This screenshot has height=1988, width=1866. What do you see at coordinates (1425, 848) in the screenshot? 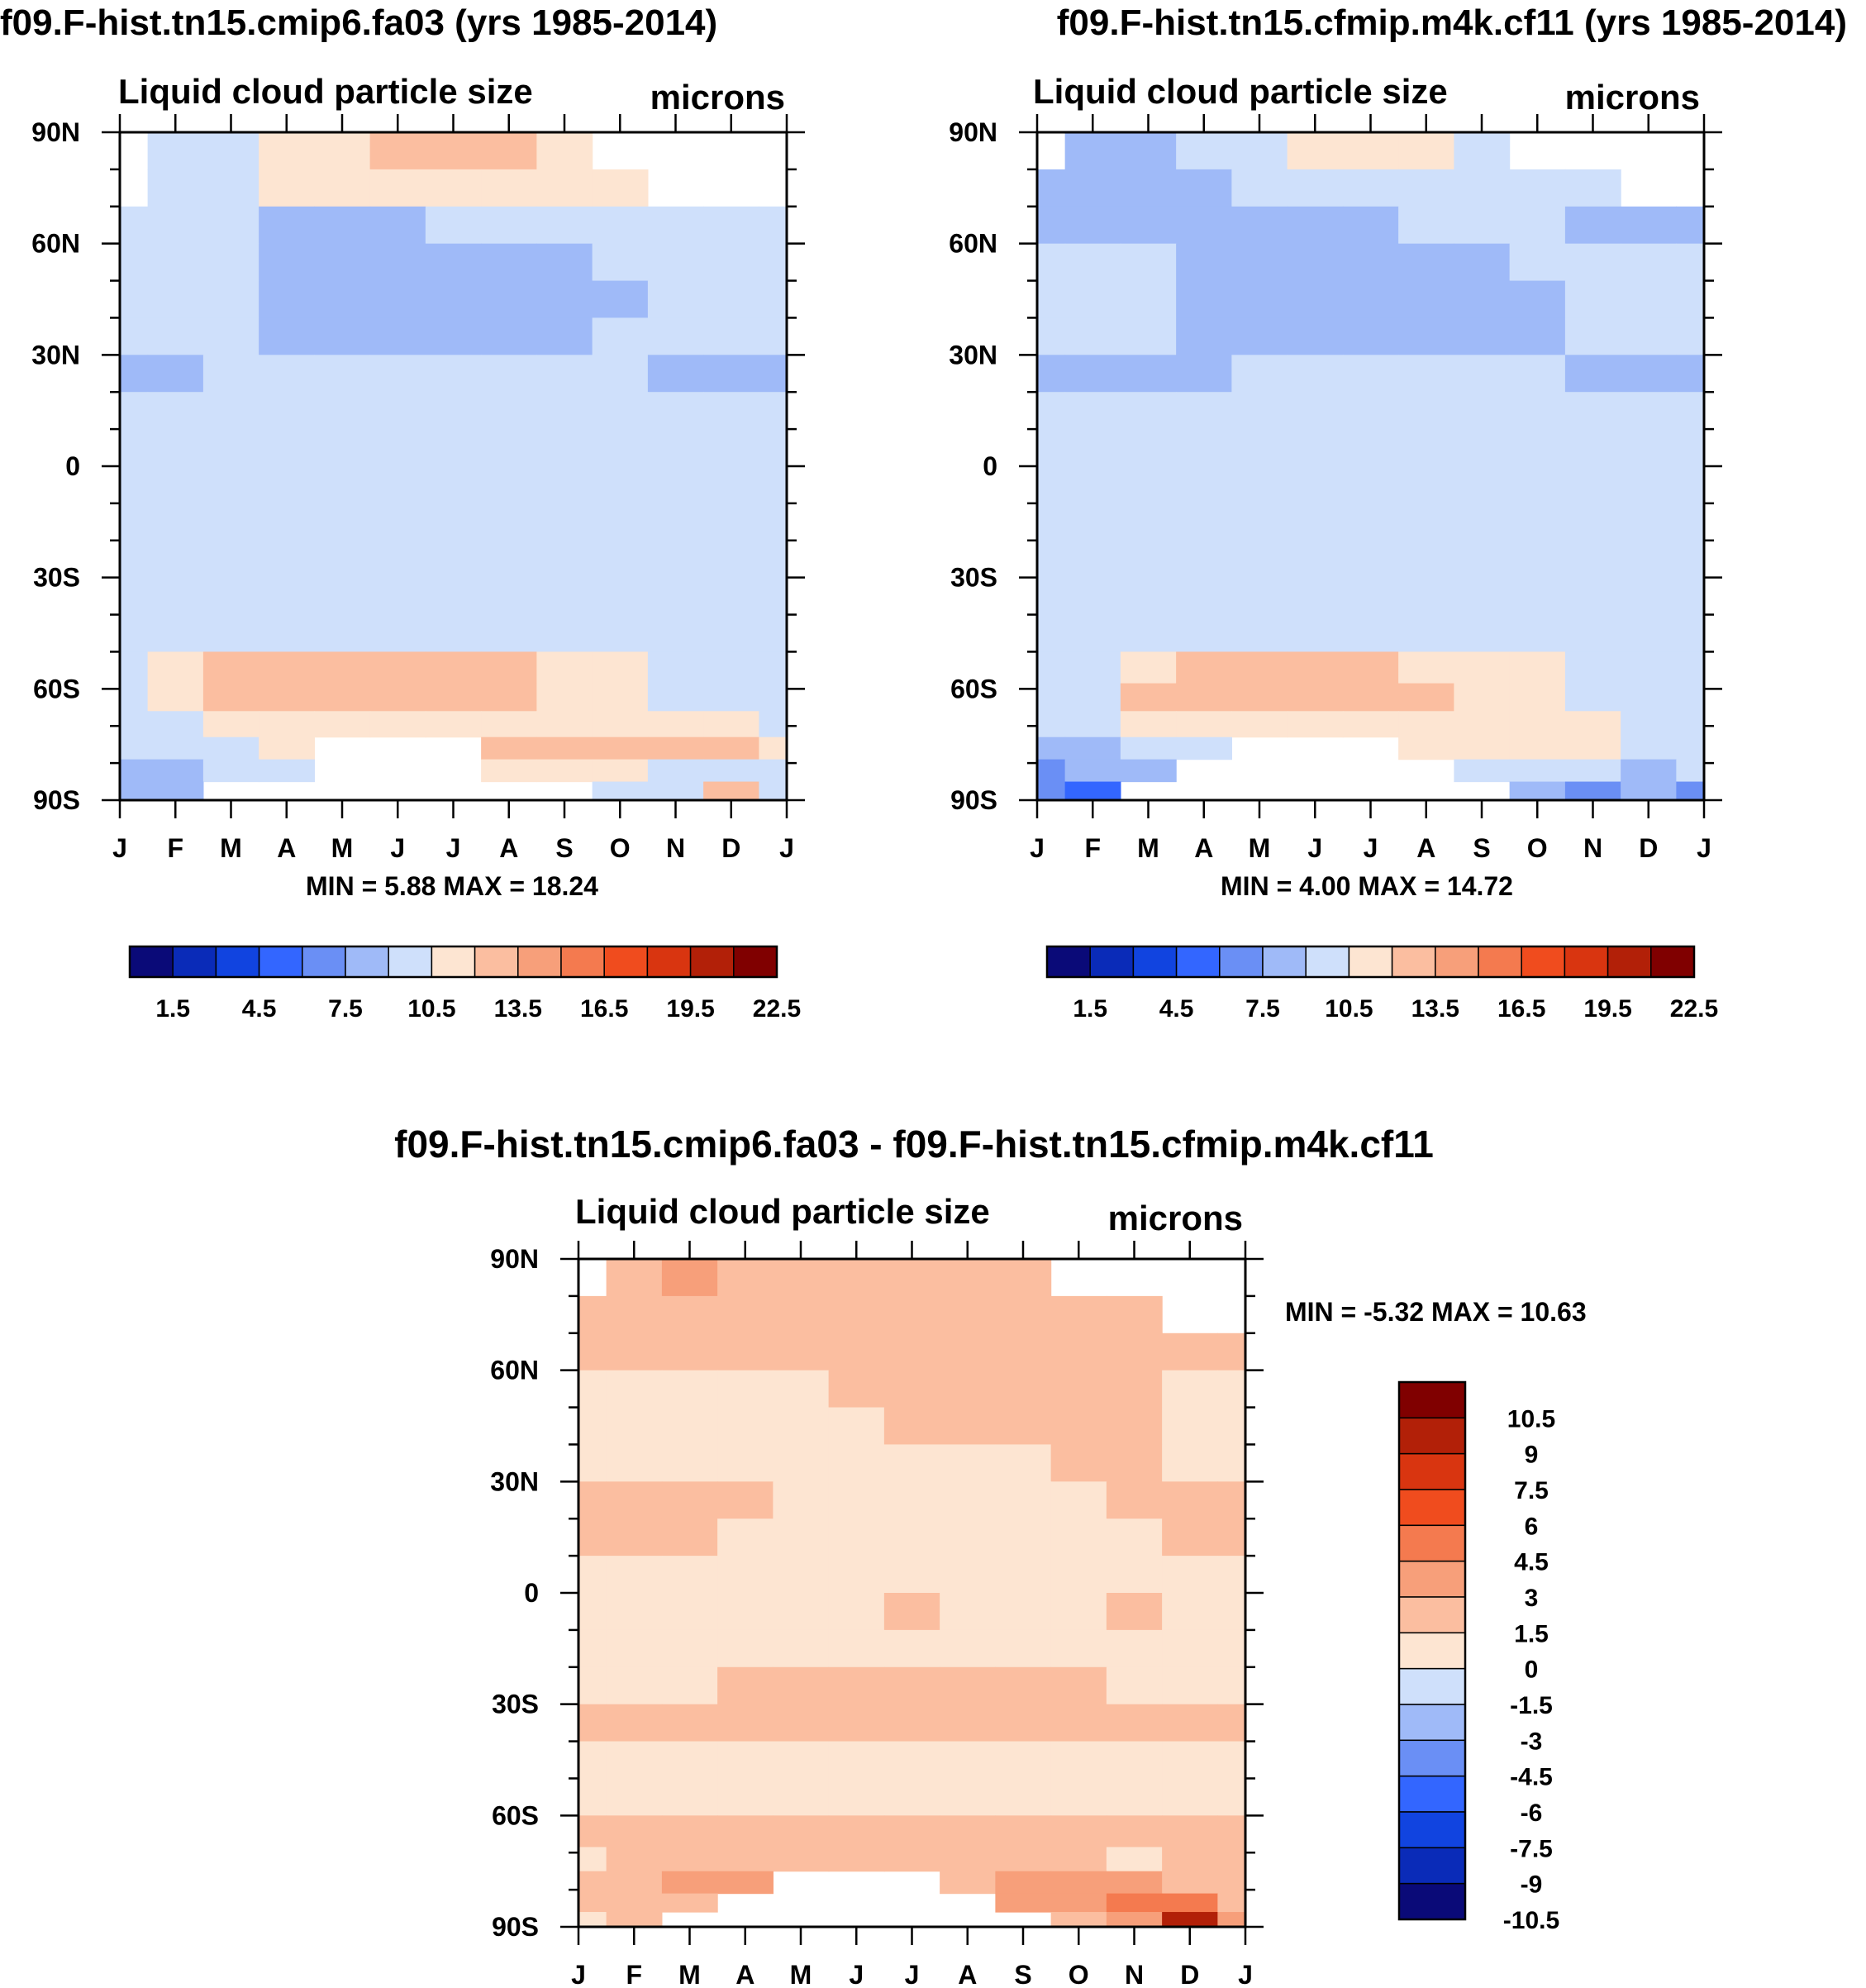
I see `x-tick-label: A` at bounding box center [1425, 848].